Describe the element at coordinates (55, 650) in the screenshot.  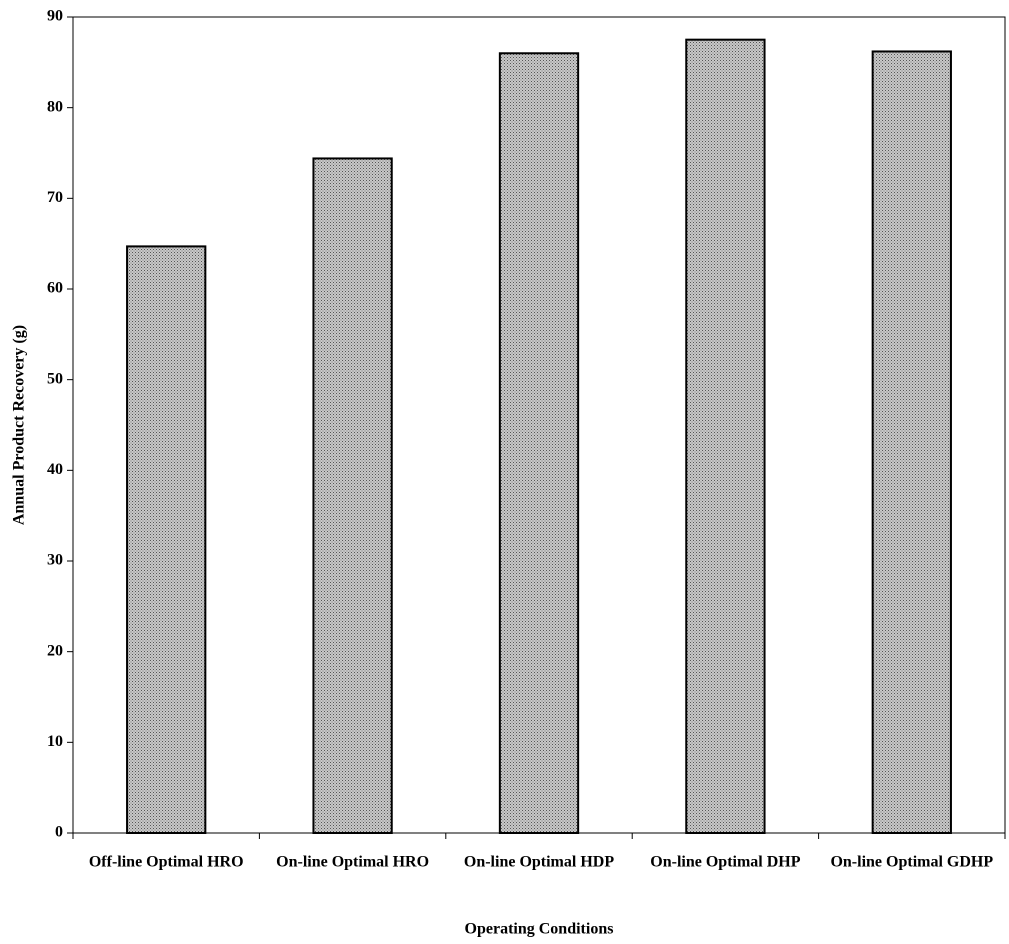
I see `y-tick-label: 20` at that location.